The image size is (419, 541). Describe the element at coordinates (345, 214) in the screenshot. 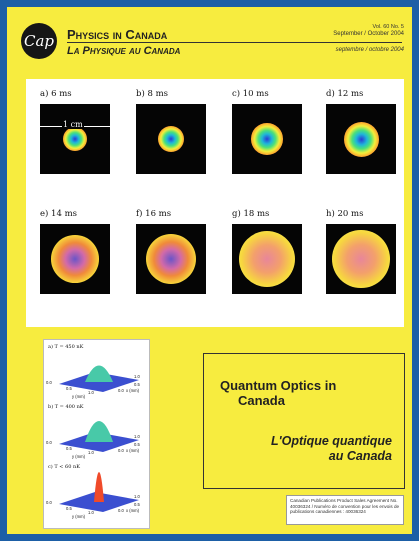

I see `frame-label: h) 20 ms` at that location.